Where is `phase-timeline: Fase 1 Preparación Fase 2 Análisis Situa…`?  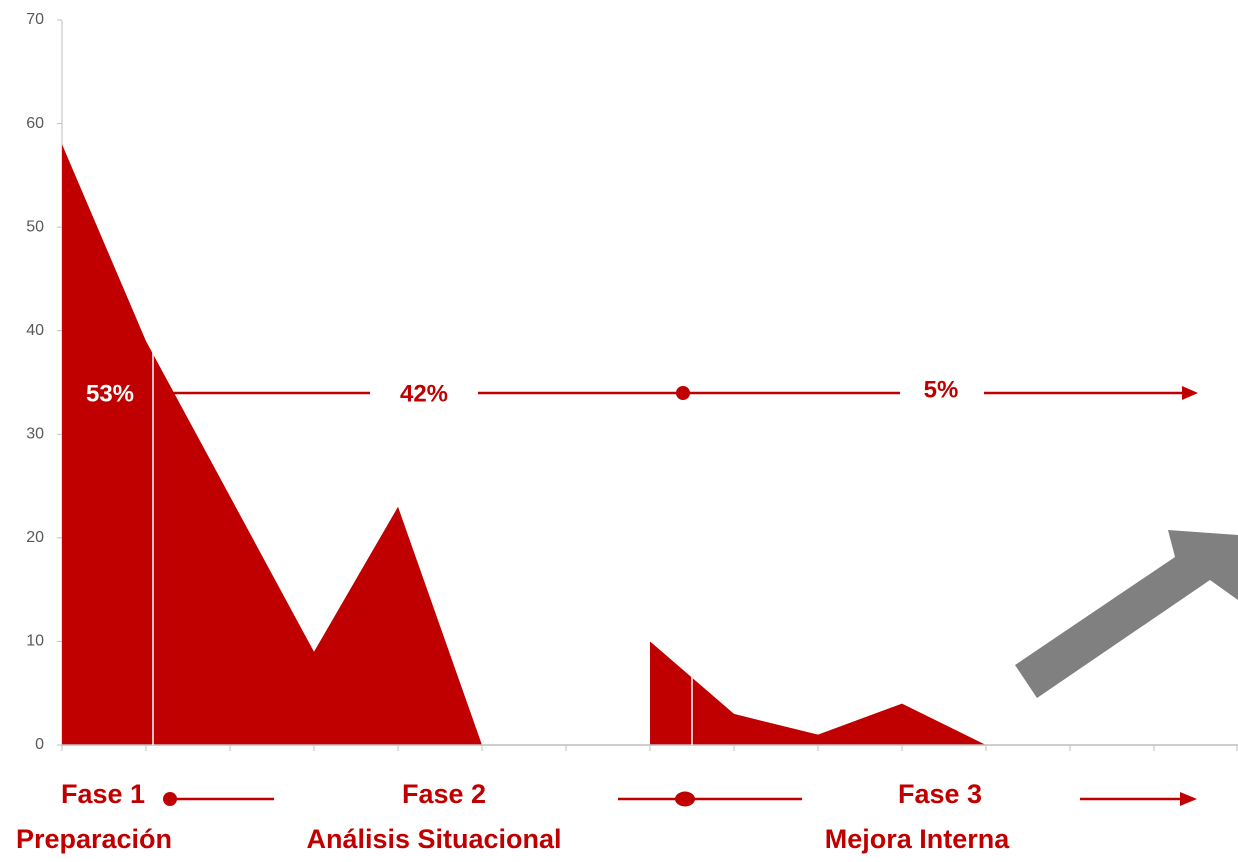
phase-timeline: Fase 1 Preparación Fase 2 Análisis Situa… is located at coordinates (606, 816).